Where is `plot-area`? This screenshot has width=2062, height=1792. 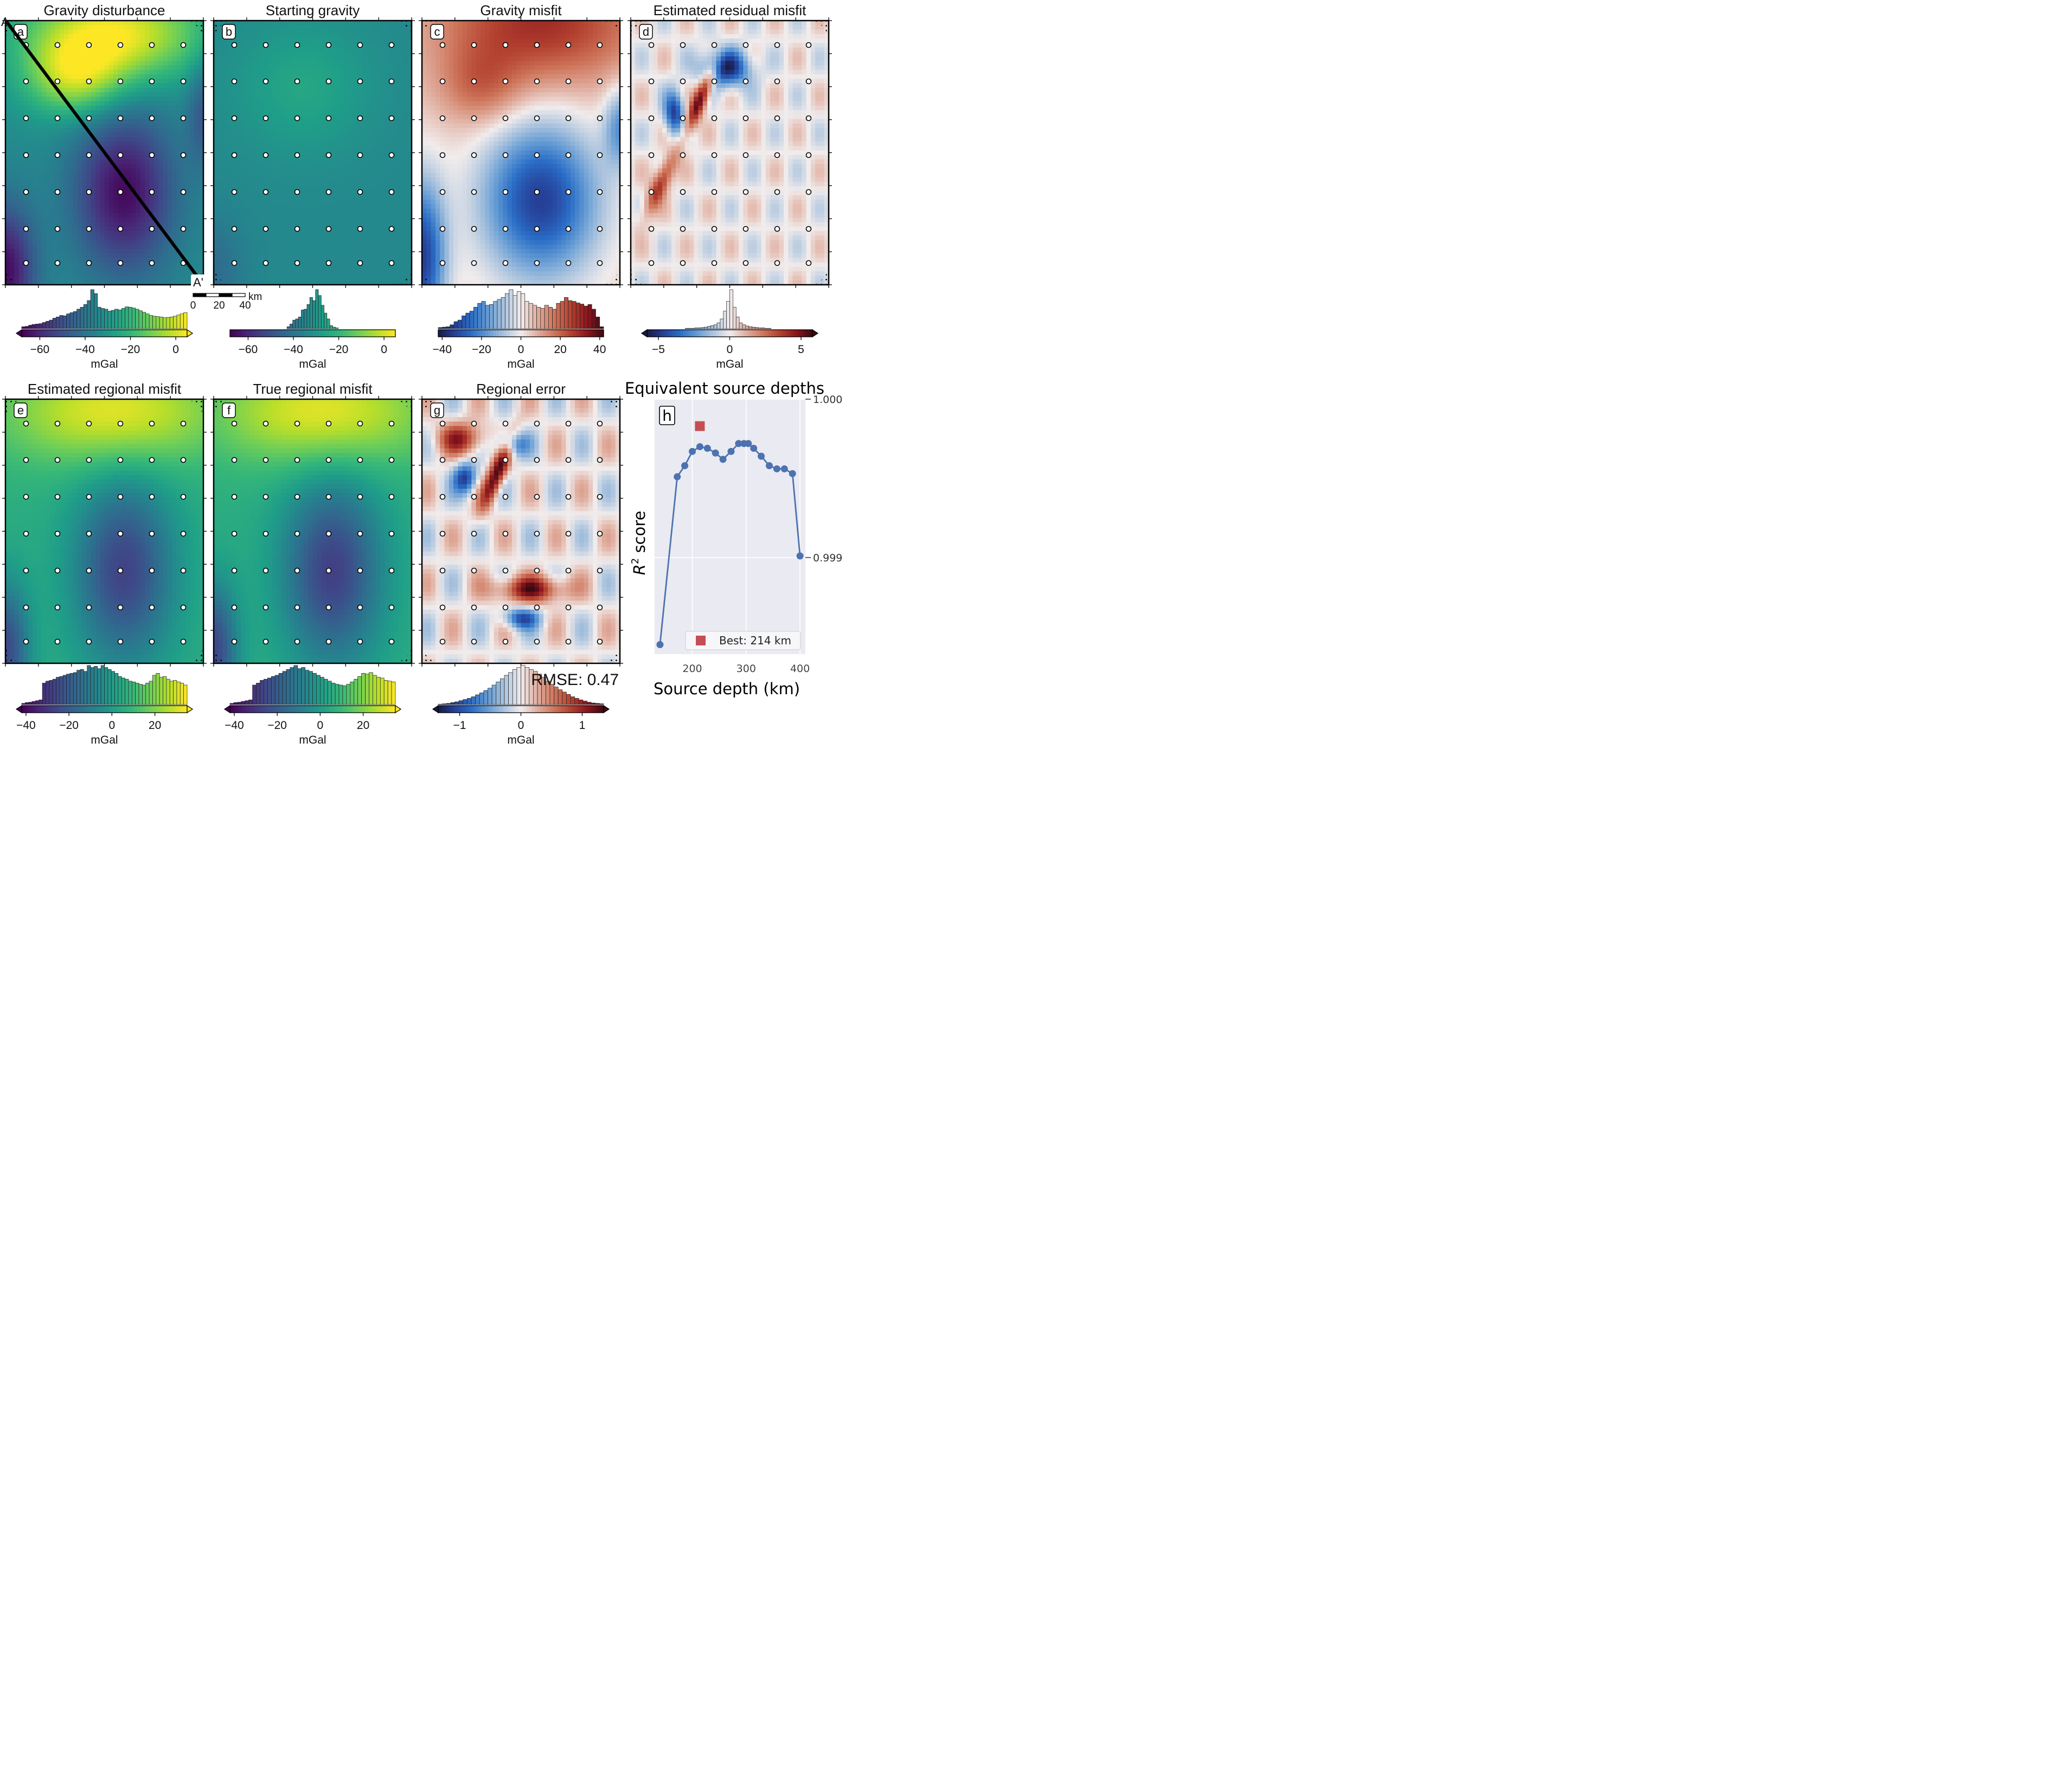 plot-area is located at coordinates (730, 526).